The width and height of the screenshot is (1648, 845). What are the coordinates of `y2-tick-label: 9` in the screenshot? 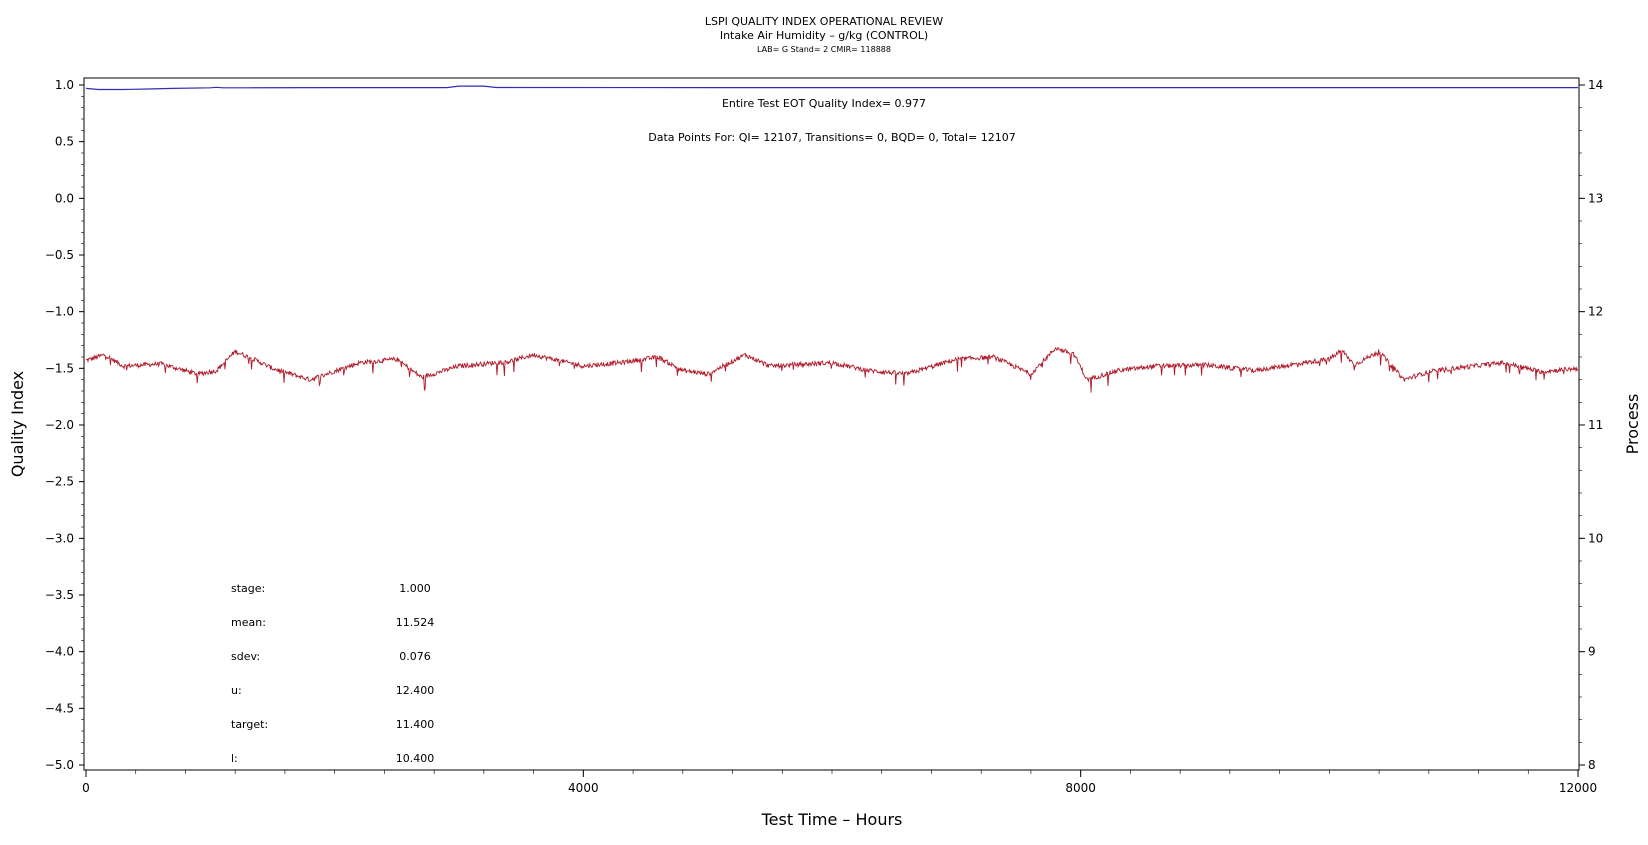 It's located at (1592, 652).